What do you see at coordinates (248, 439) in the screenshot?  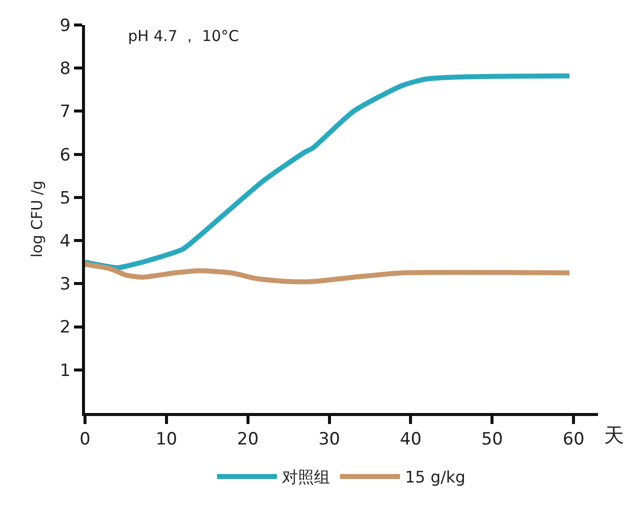 I see `x-tick-label: 20` at bounding box center [248, 439].